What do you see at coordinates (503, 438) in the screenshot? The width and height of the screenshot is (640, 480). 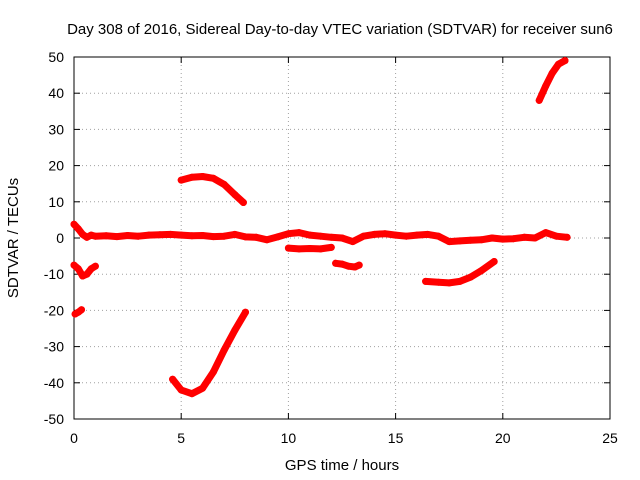 I see `x-tick-label: 20` at bounding box center [503, 438].